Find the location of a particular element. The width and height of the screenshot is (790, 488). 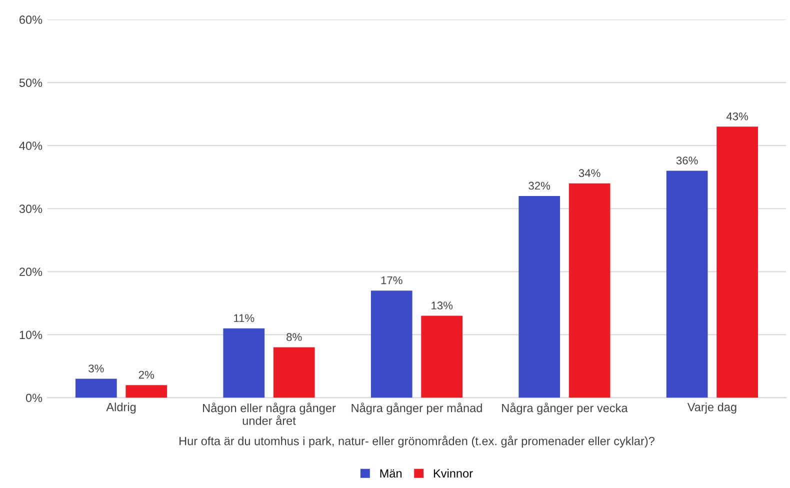

data-label: 36% is located at coordinates (687, 160).